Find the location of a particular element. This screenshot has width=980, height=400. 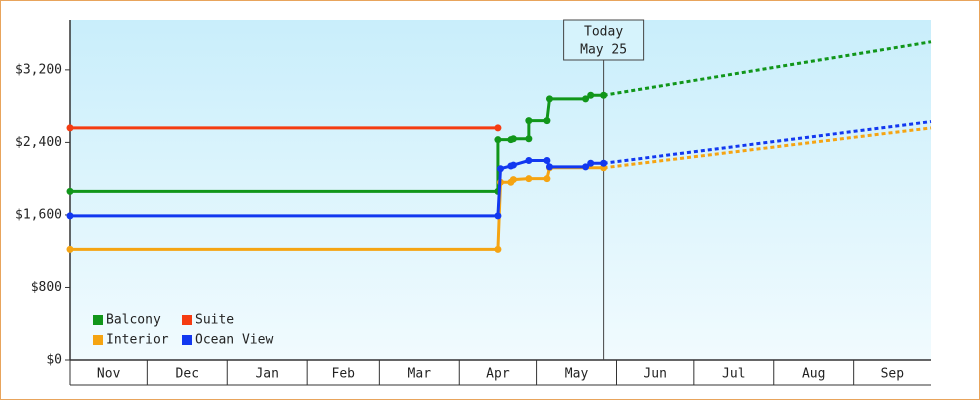

today-box is located at coordinates (604, 40).